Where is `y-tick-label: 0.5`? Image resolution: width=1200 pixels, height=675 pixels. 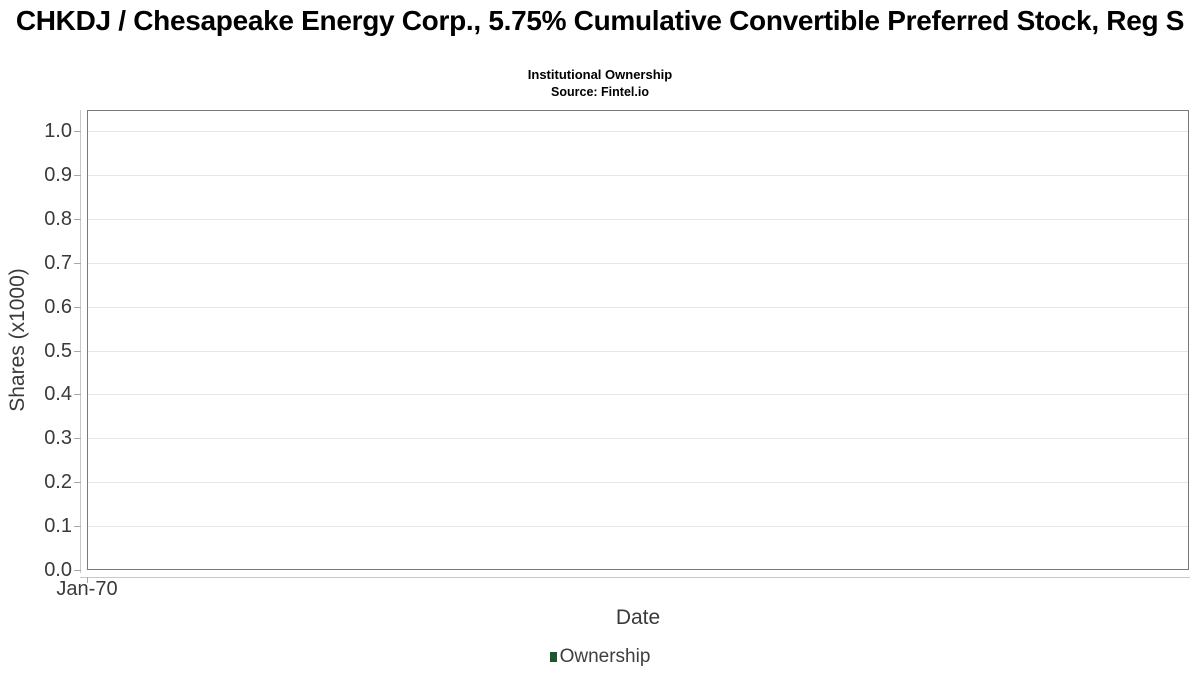
y-tick-label: 0.5 is located at coordinates (58, 351).